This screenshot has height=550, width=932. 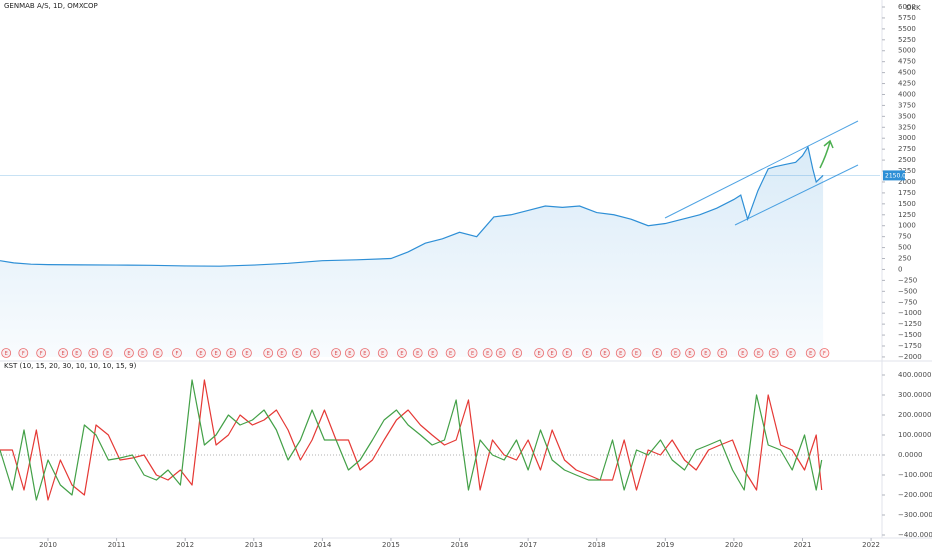 I want to click on x-tick-label: 2020, so click(x=734, y=545).